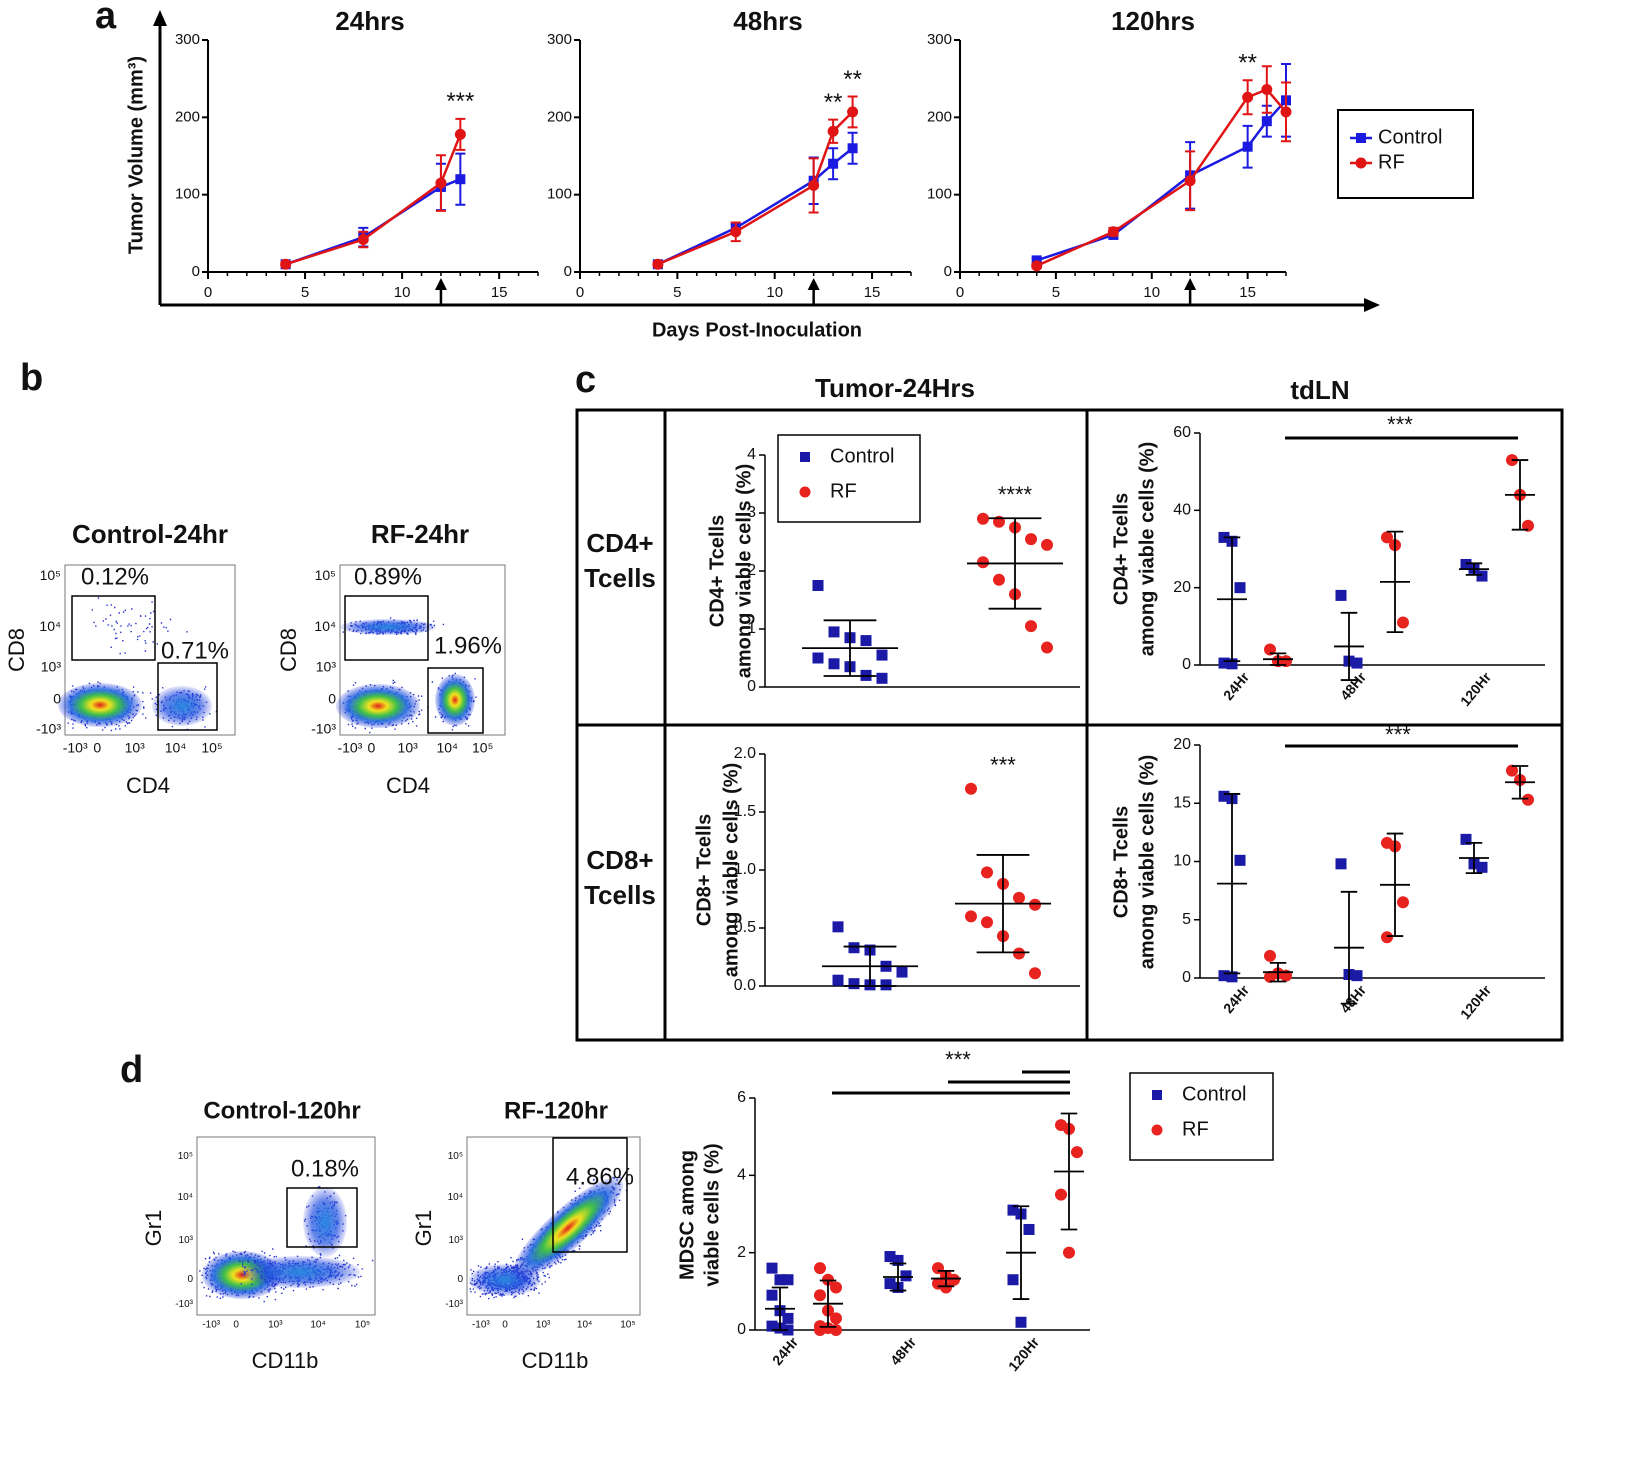 The width and height of the screenshot is (1650, 1457). I want to click on significance: **, so click(852, 79).